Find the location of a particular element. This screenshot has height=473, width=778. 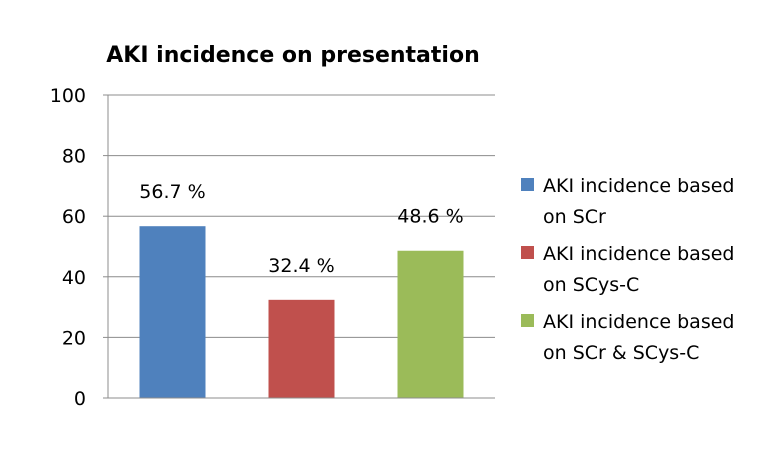

data-label-3: 48.6 % is located at coordinates (430, 217).